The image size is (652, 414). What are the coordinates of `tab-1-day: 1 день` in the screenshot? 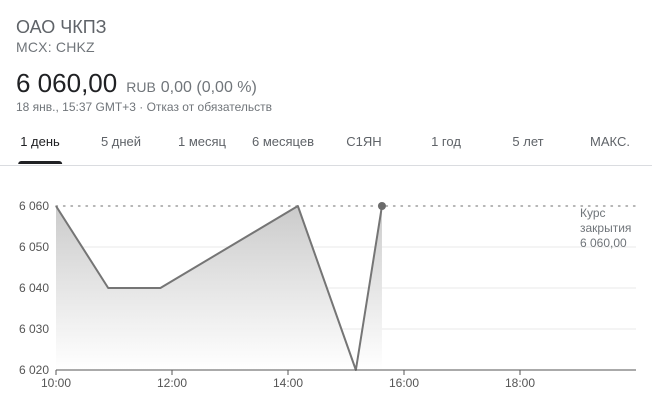 It's located at (40, 143).